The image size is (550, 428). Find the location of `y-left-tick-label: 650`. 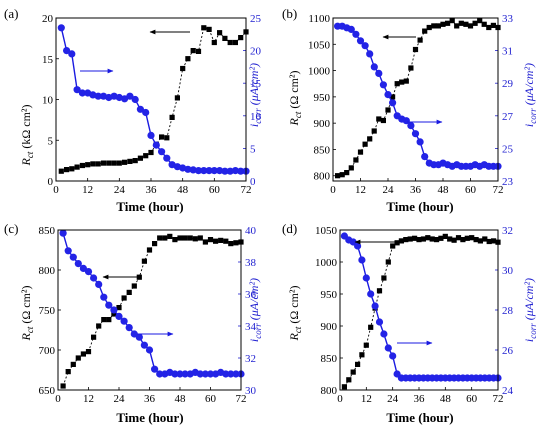

y-left-tick-label: 650 is located at coordinates (47, 391).